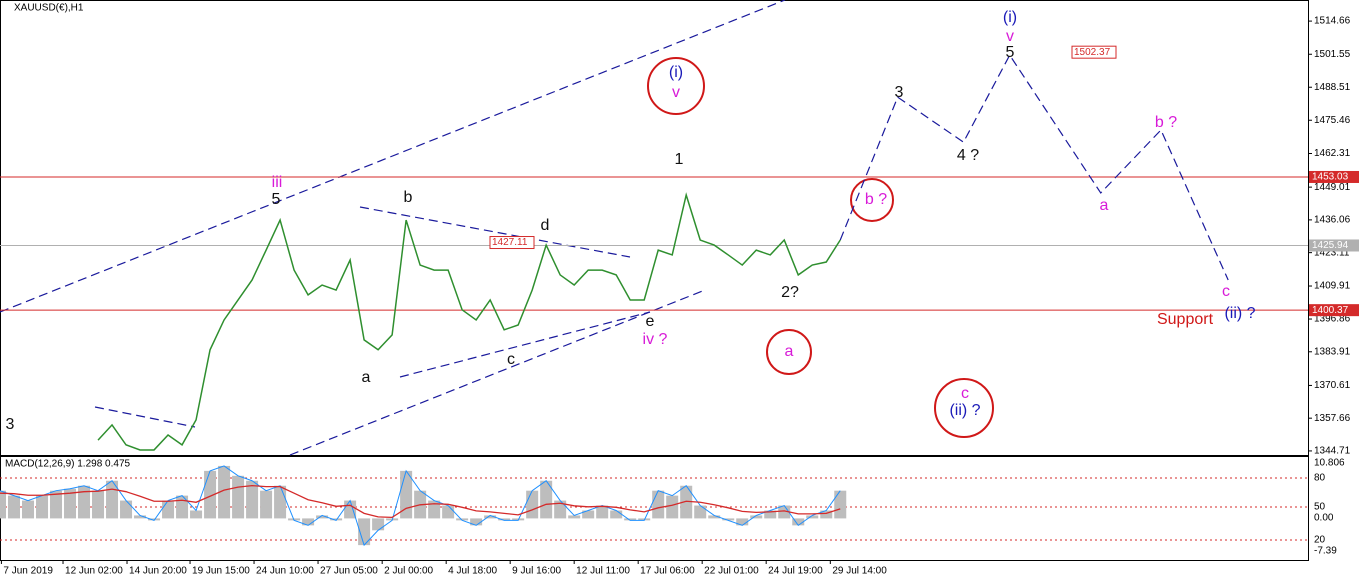 The height and width of the screenshot is (587, 1361). What do you see at coordinates (472, 571) in the screenshot?
I see `x-tick-label: 4 Jul 18:00` at bounding box center [472, 571].